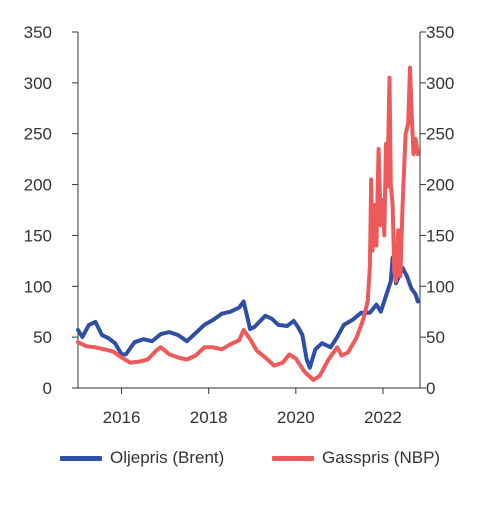  Describe the element at coordinates (440, 286) in the screenshot. I see `right-y-tick-label: 100` at that location.